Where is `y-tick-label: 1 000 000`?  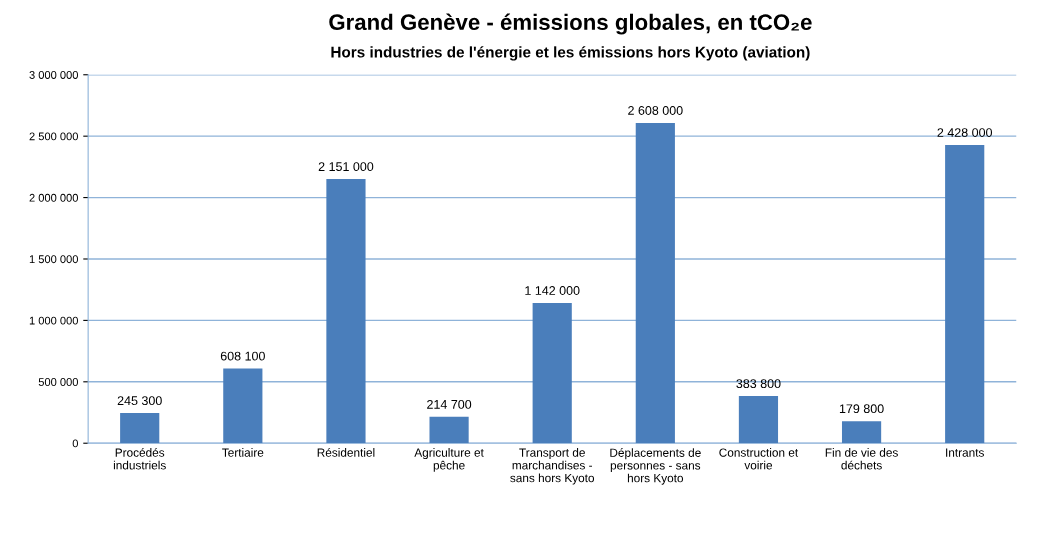
y-tick-label: 1 000 000 is located at coordinates (53, 320).